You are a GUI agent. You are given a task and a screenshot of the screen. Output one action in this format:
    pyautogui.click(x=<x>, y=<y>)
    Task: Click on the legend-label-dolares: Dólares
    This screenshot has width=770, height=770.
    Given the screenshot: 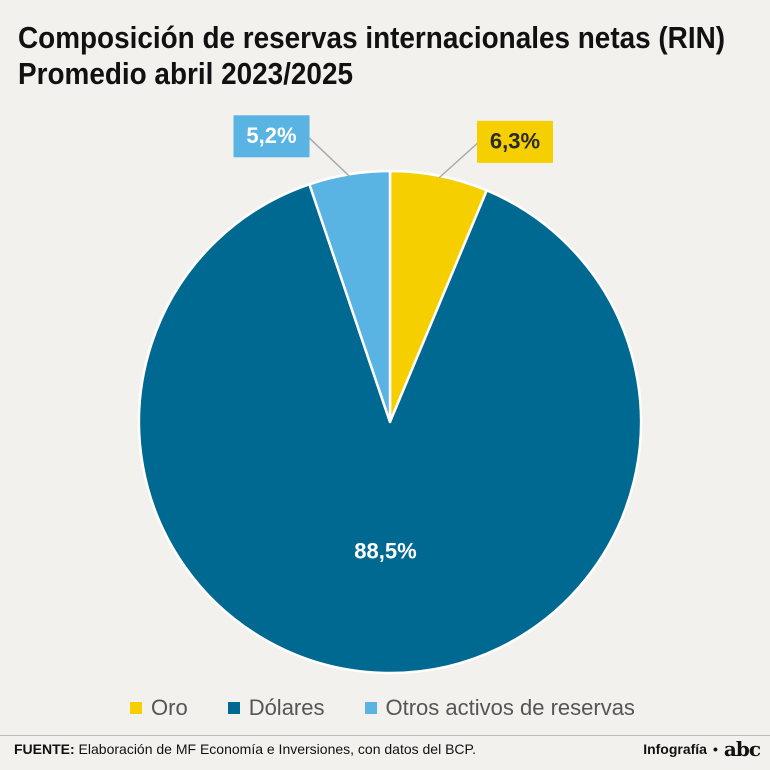 What is the action you would take?
    pyautogui.click(x=286, y=707)
    